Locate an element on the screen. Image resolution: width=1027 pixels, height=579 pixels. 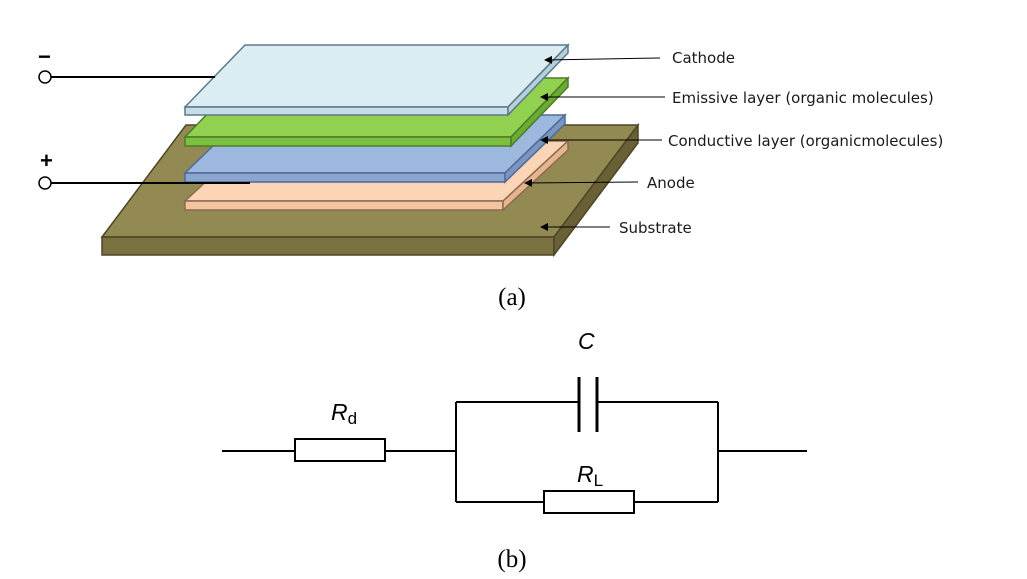
anode-leader is located at coordinates (581, 182).